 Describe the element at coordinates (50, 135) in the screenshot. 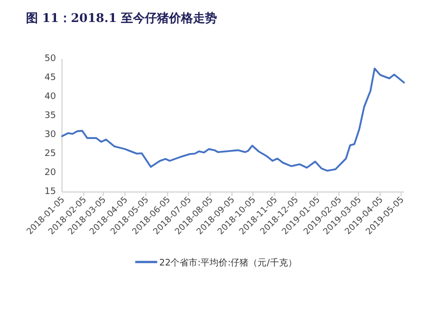

I see `y-tick-label: 30` at that location.